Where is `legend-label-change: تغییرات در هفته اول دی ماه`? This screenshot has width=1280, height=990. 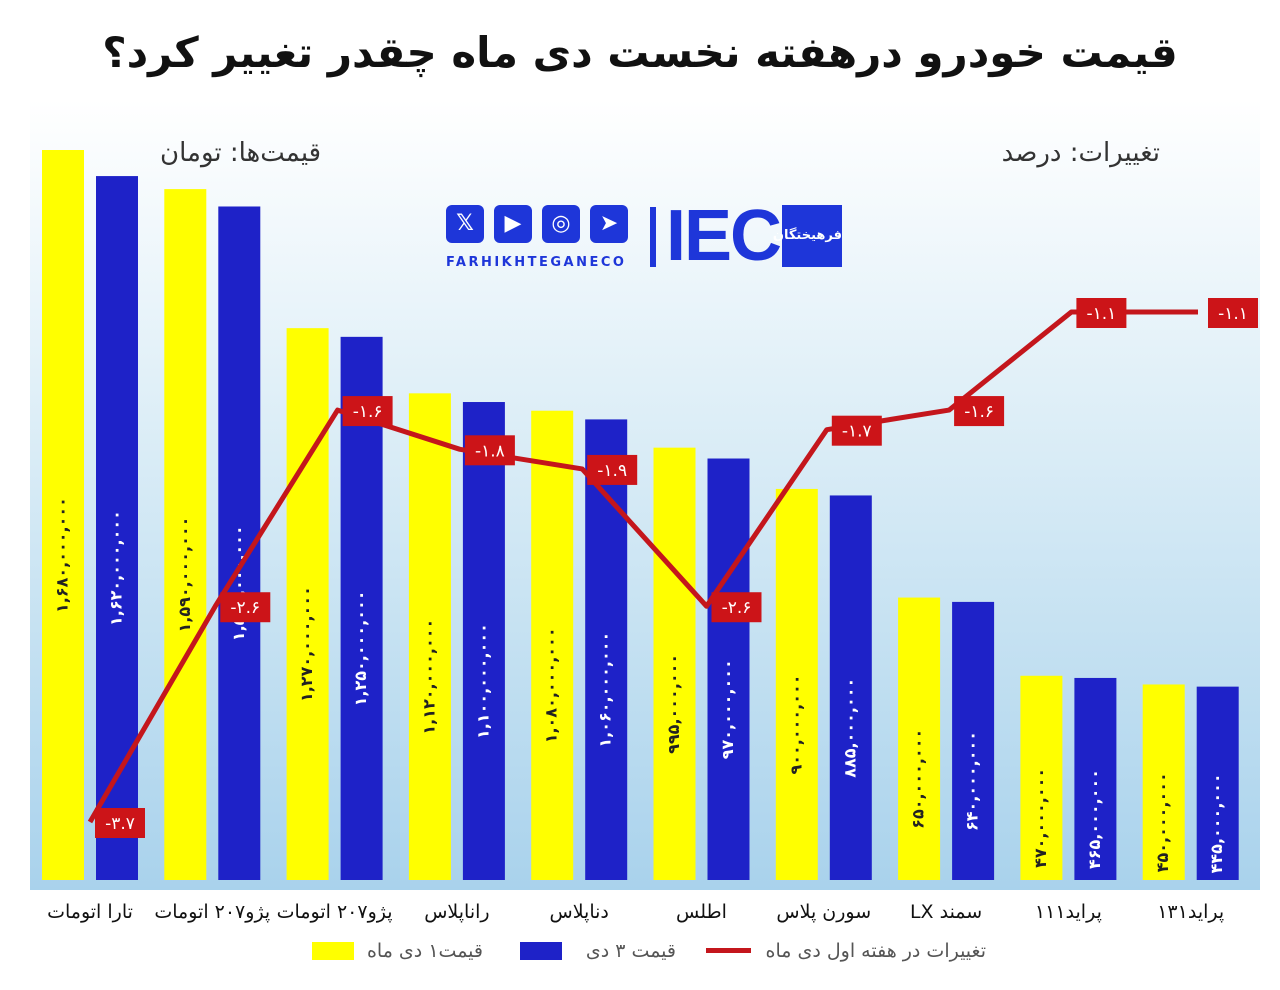 legend-label-change: تغییرات در هفته اول دی ماه is located at coordinates (875, 951).